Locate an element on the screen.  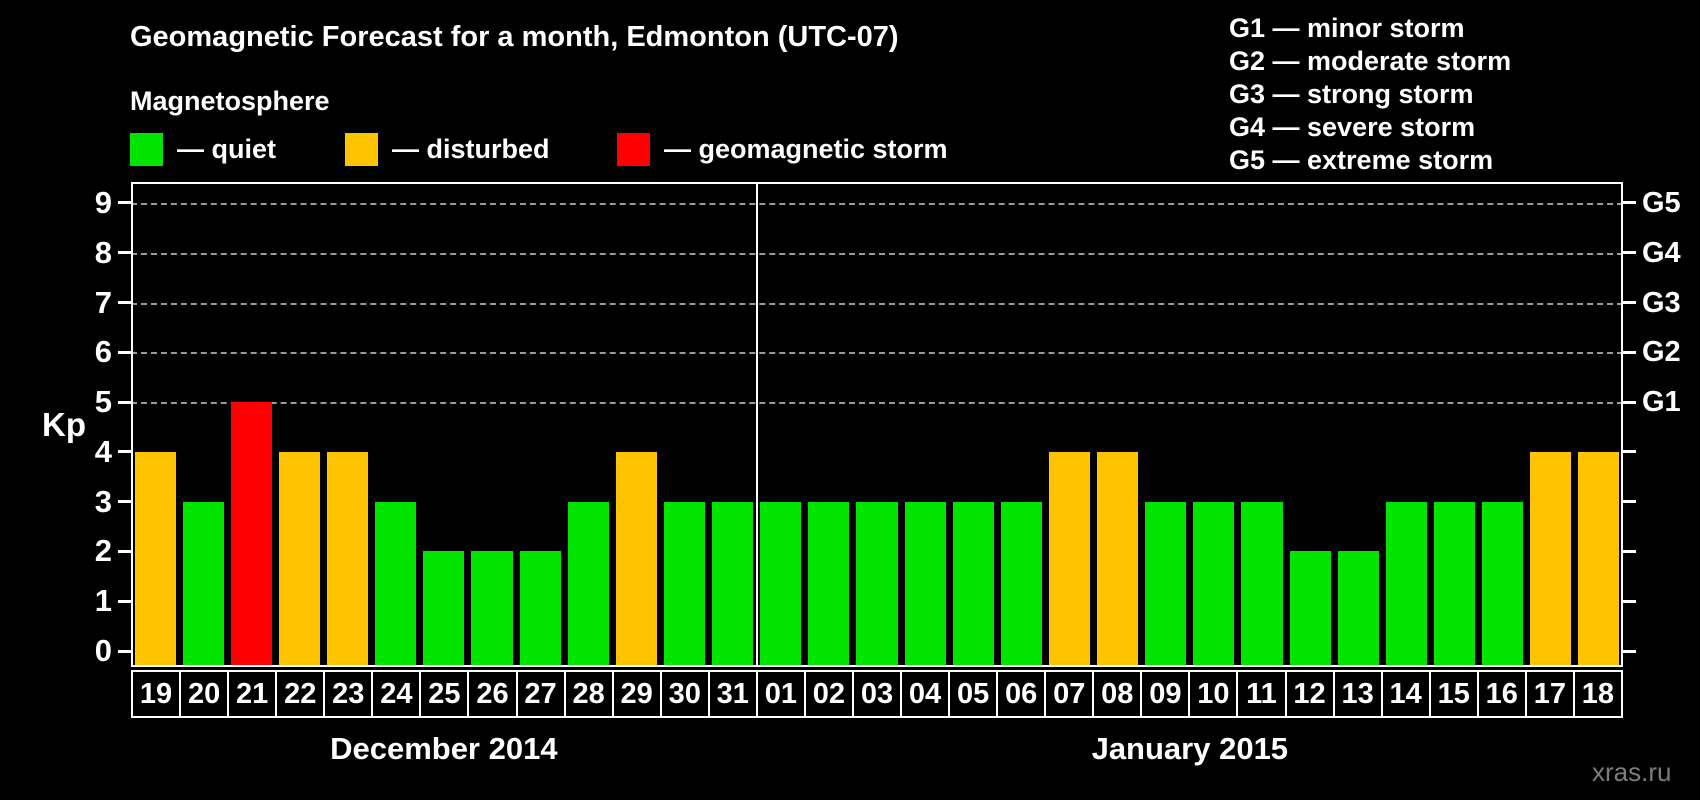
g-scale-tick-label: G1 is located at coordinates (1661, 402).